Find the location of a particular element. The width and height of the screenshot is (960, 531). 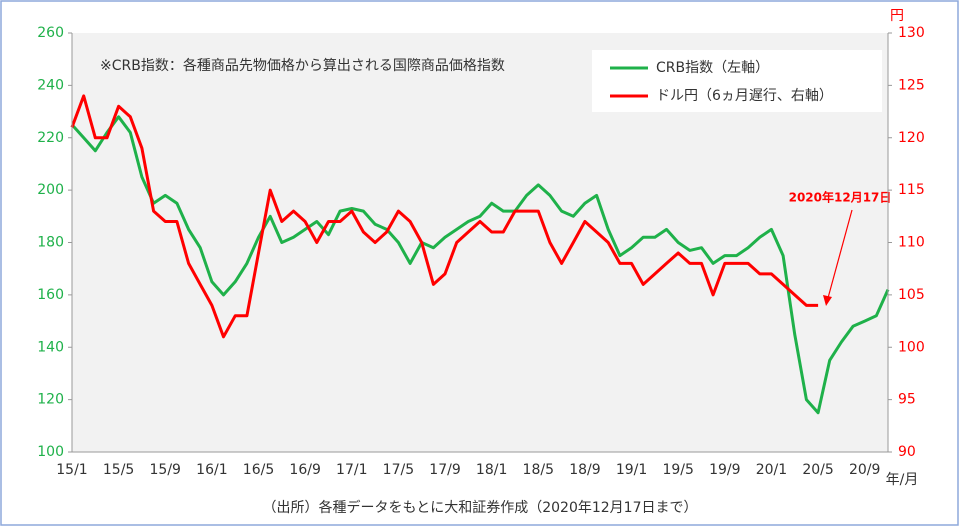

x-tick-label: 20/9 is located at coordinates (864, 470).